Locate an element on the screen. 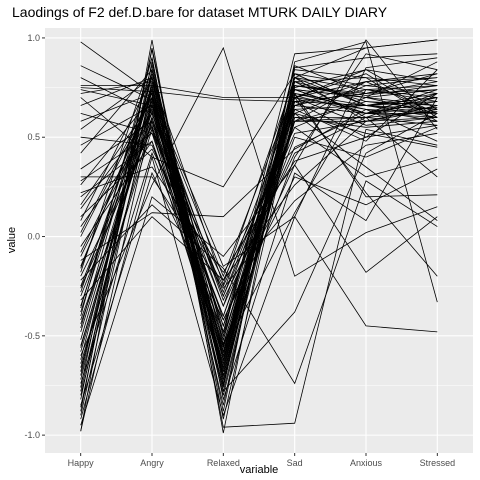 This screenshot has height=480, width=480. x-tick-label: Anxious is located at coordinates (366, 463).